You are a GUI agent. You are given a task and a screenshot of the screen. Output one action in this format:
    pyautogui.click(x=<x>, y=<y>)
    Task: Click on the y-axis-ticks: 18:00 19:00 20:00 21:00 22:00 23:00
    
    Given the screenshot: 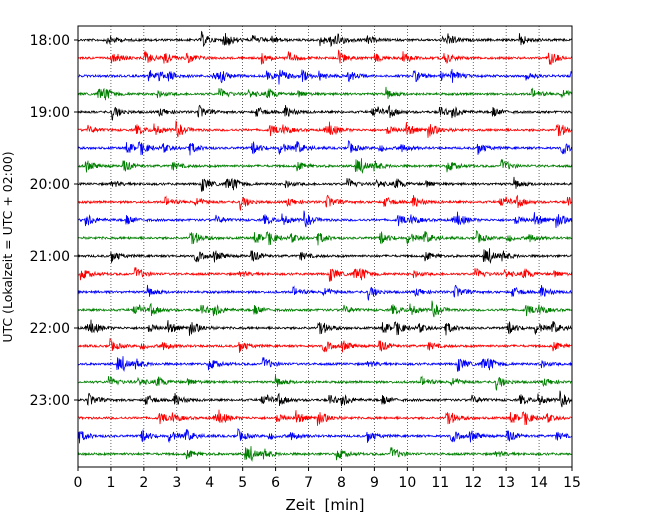 What is the action you would take?
    pyautogui.click(x=54, y=221)
    